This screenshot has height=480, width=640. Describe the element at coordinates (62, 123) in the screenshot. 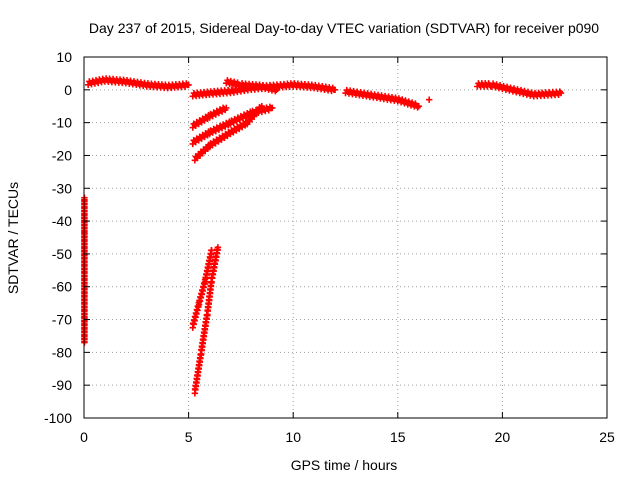

I see `y-tick-label: -10` at that location.